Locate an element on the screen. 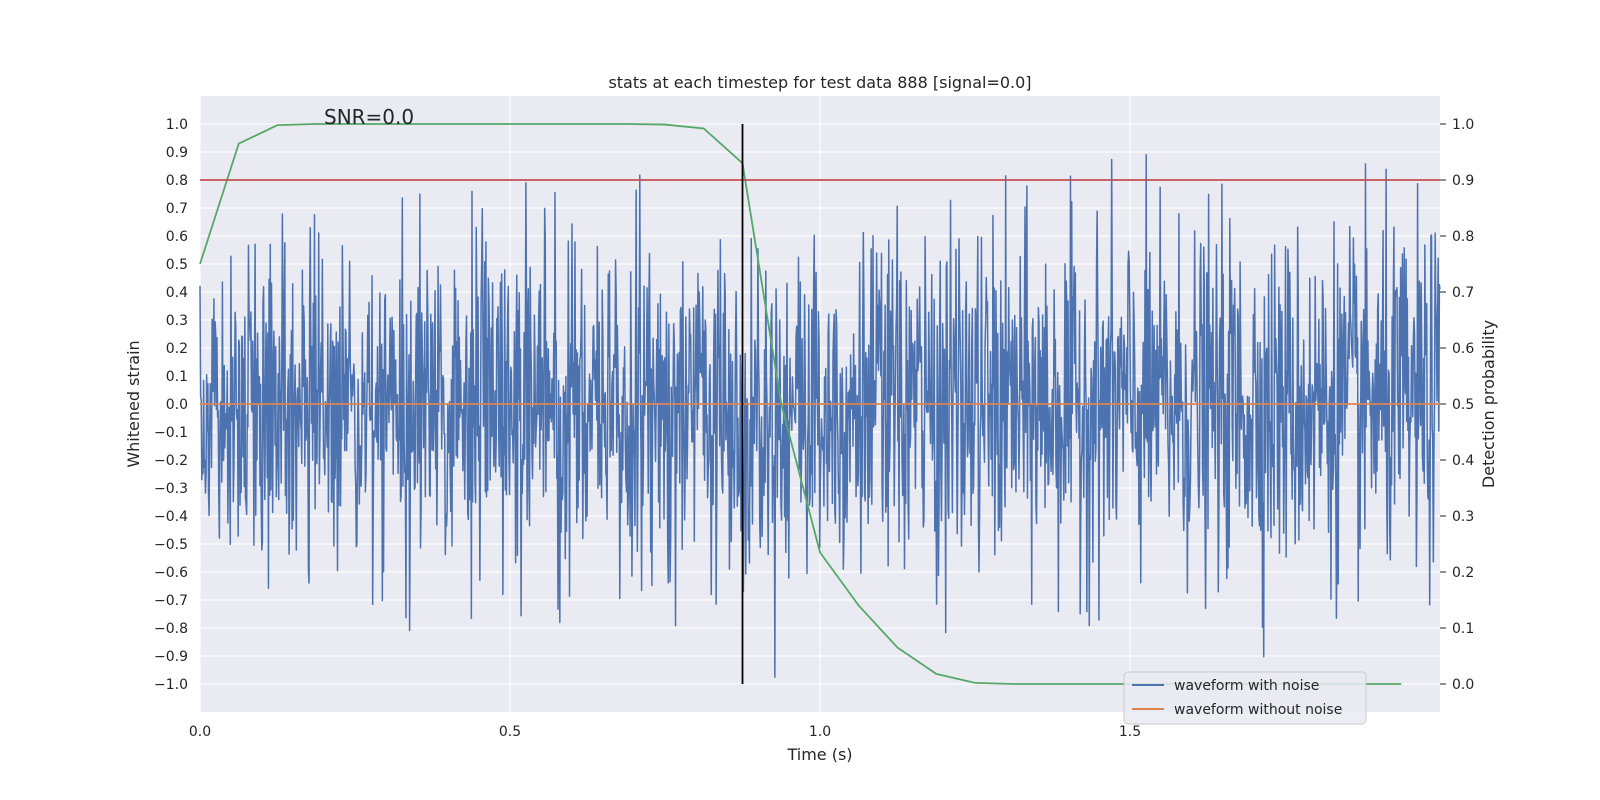 The image size is (1600, 800). y2-tick-label: 0.8 is located at coordinates (1463, 237).